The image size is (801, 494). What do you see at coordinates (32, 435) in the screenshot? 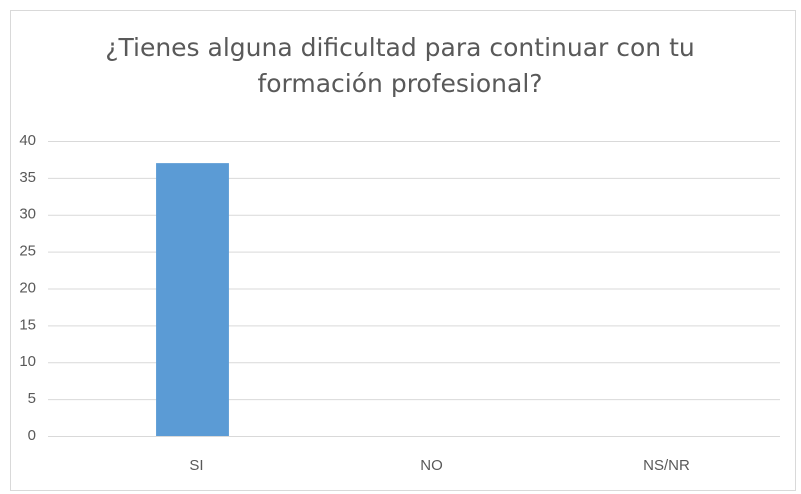
I see `y-tick-label: 0` at bounding box center [32, 435].